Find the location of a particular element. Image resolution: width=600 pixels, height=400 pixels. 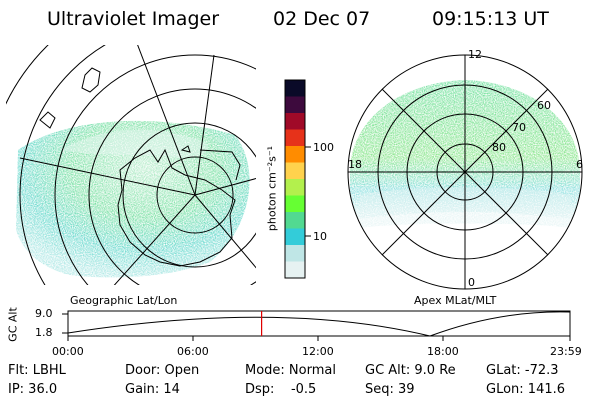

apex-caption: Apex MLat/MLT is located at coordinates (455, 300).